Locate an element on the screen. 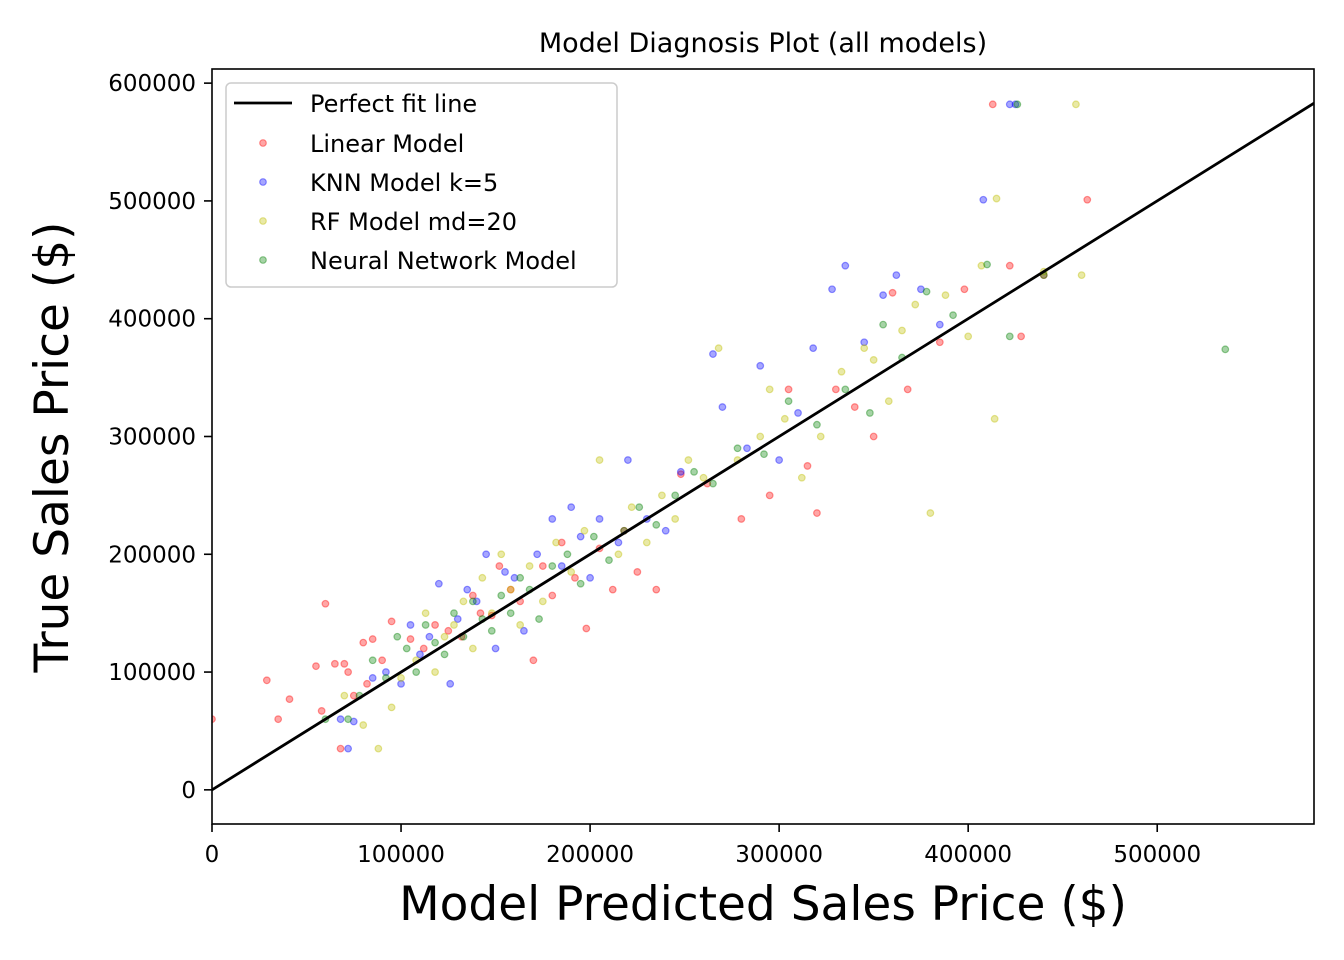  legend-label-perfect-fit: Perfect fit line is located at coordinates (393, 104).